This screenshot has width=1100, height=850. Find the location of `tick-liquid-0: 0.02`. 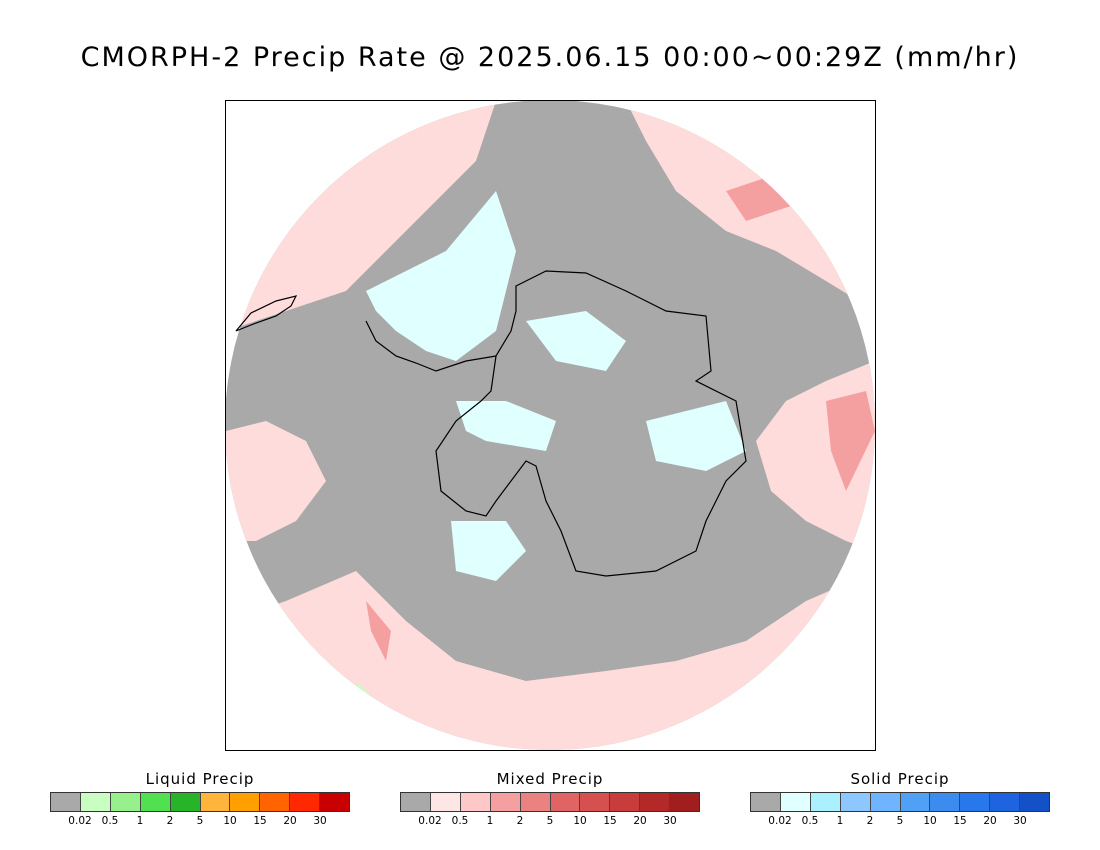

tick-liquid-0: 0.02 is located at coordinates (80, 821).